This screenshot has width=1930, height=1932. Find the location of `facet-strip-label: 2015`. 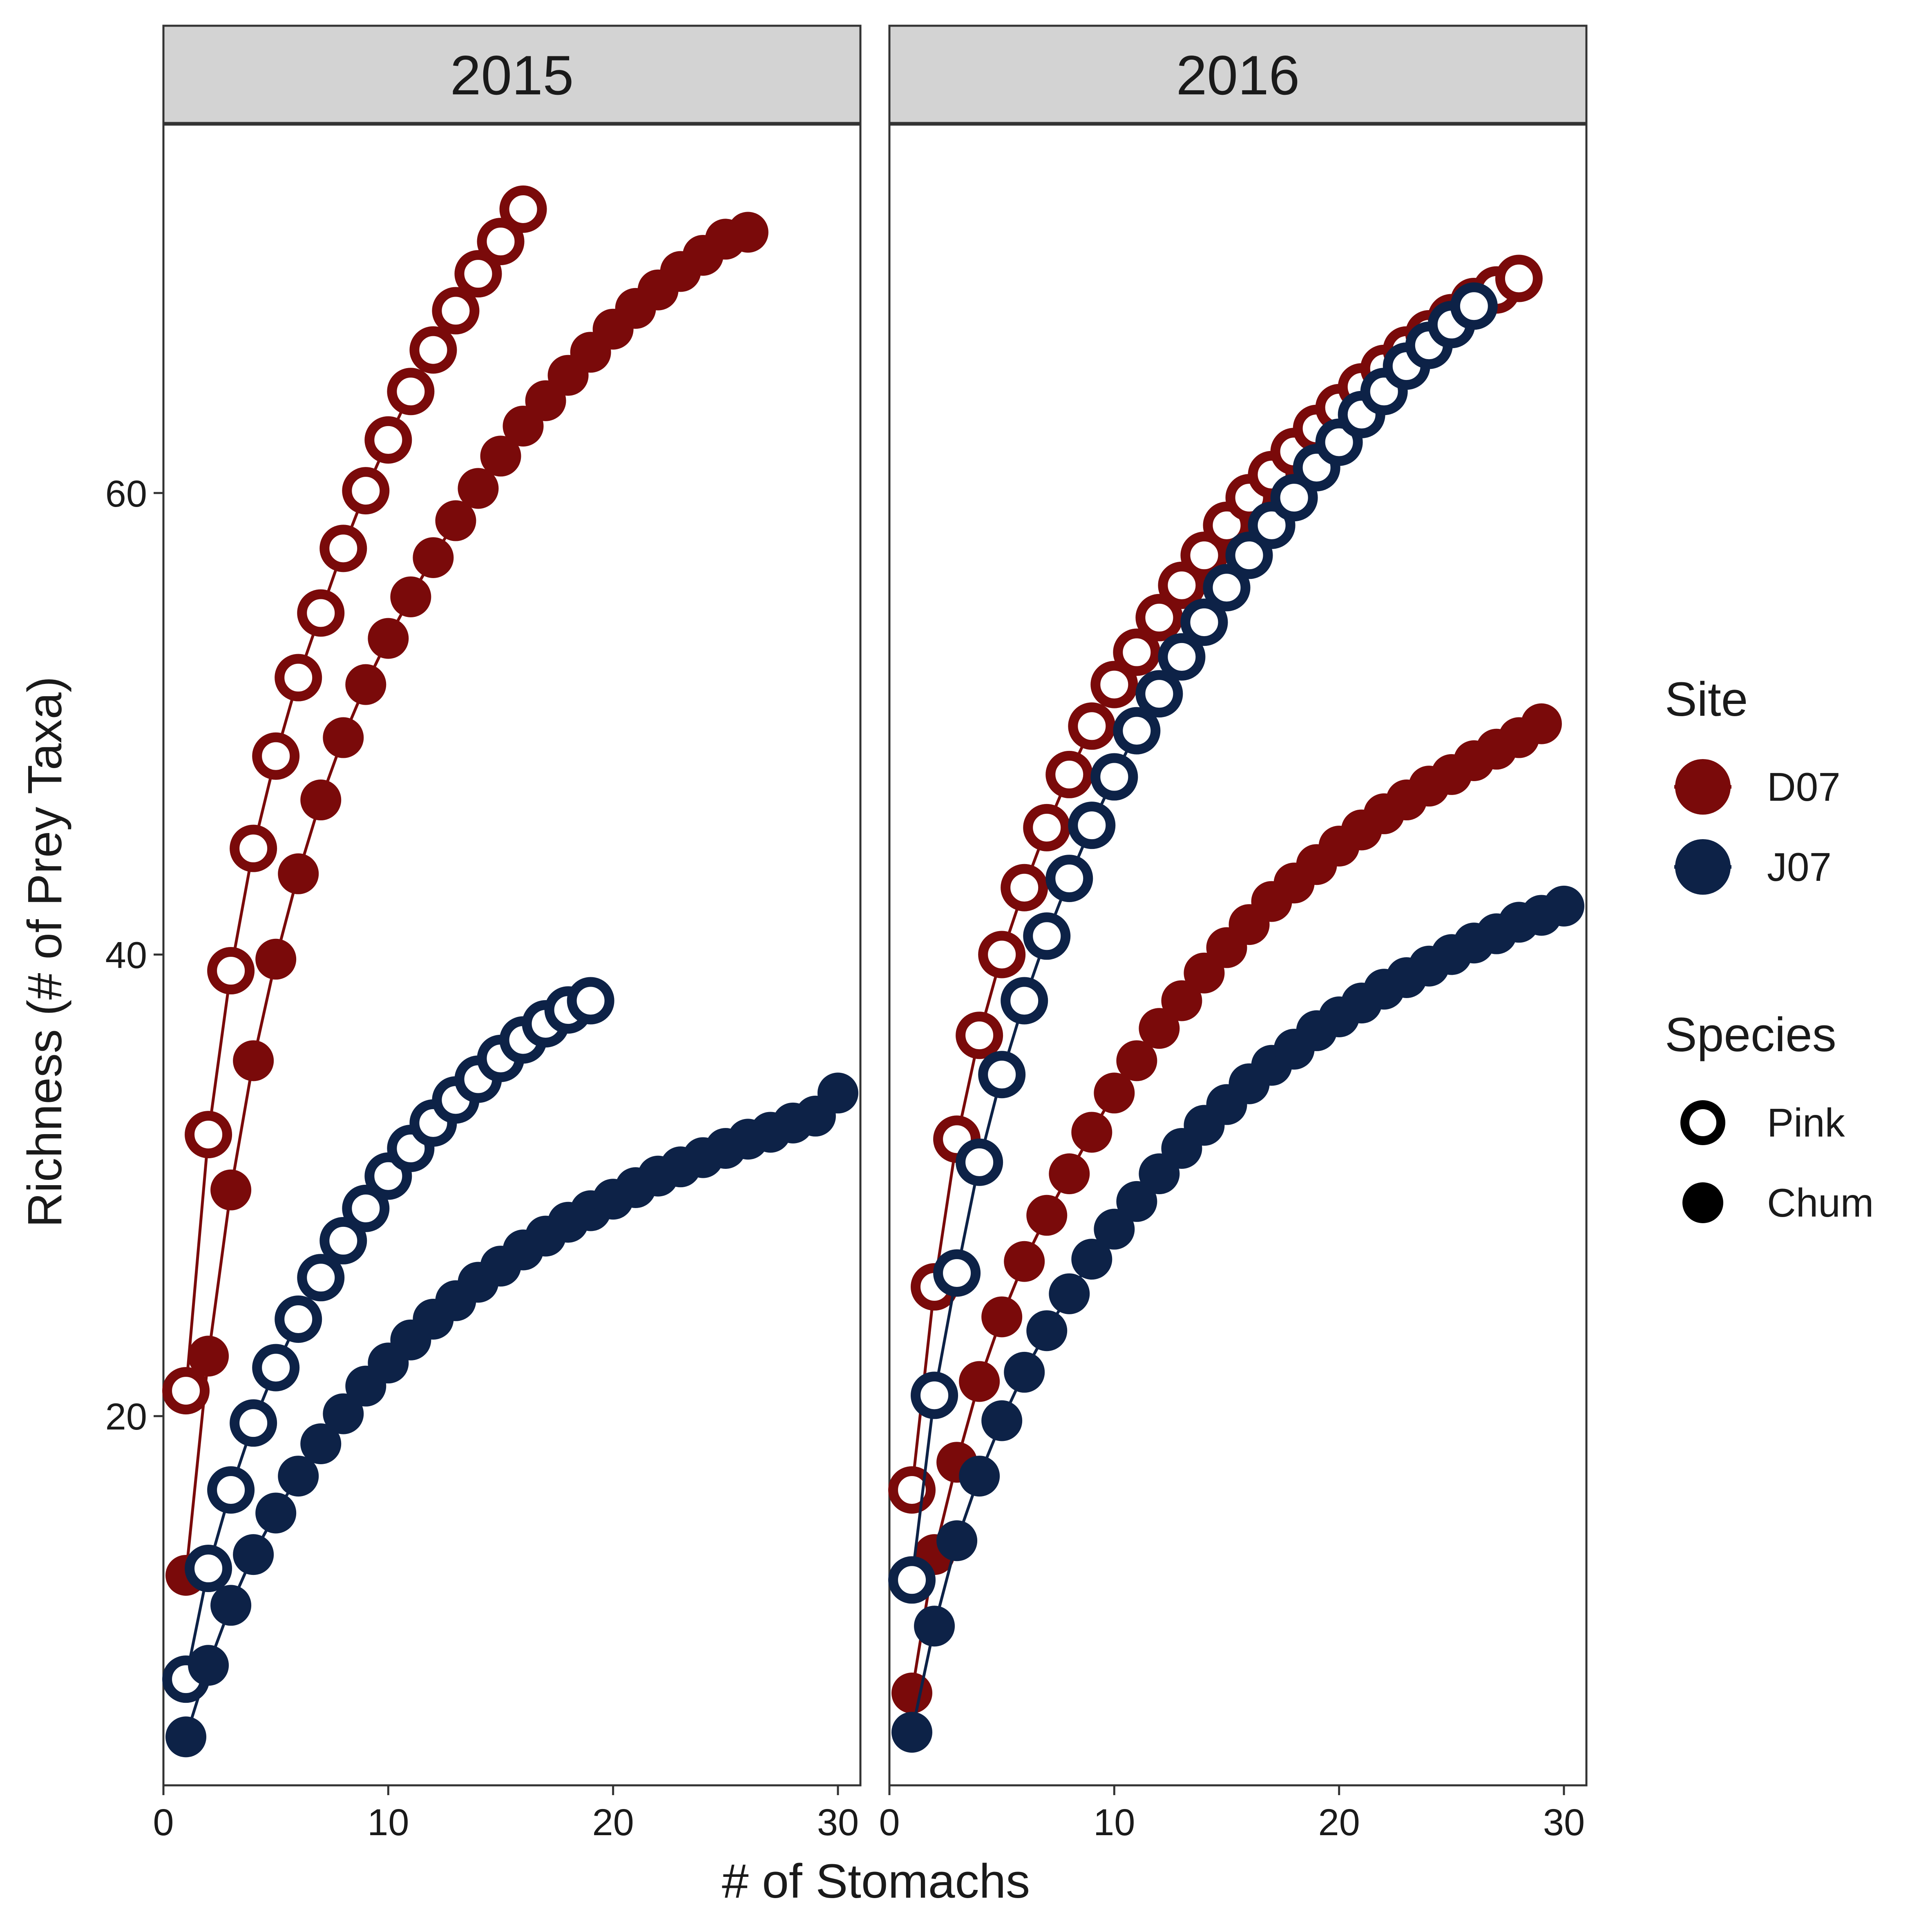

facet-strip-label: 2015 is located at coordinates (512, 75).